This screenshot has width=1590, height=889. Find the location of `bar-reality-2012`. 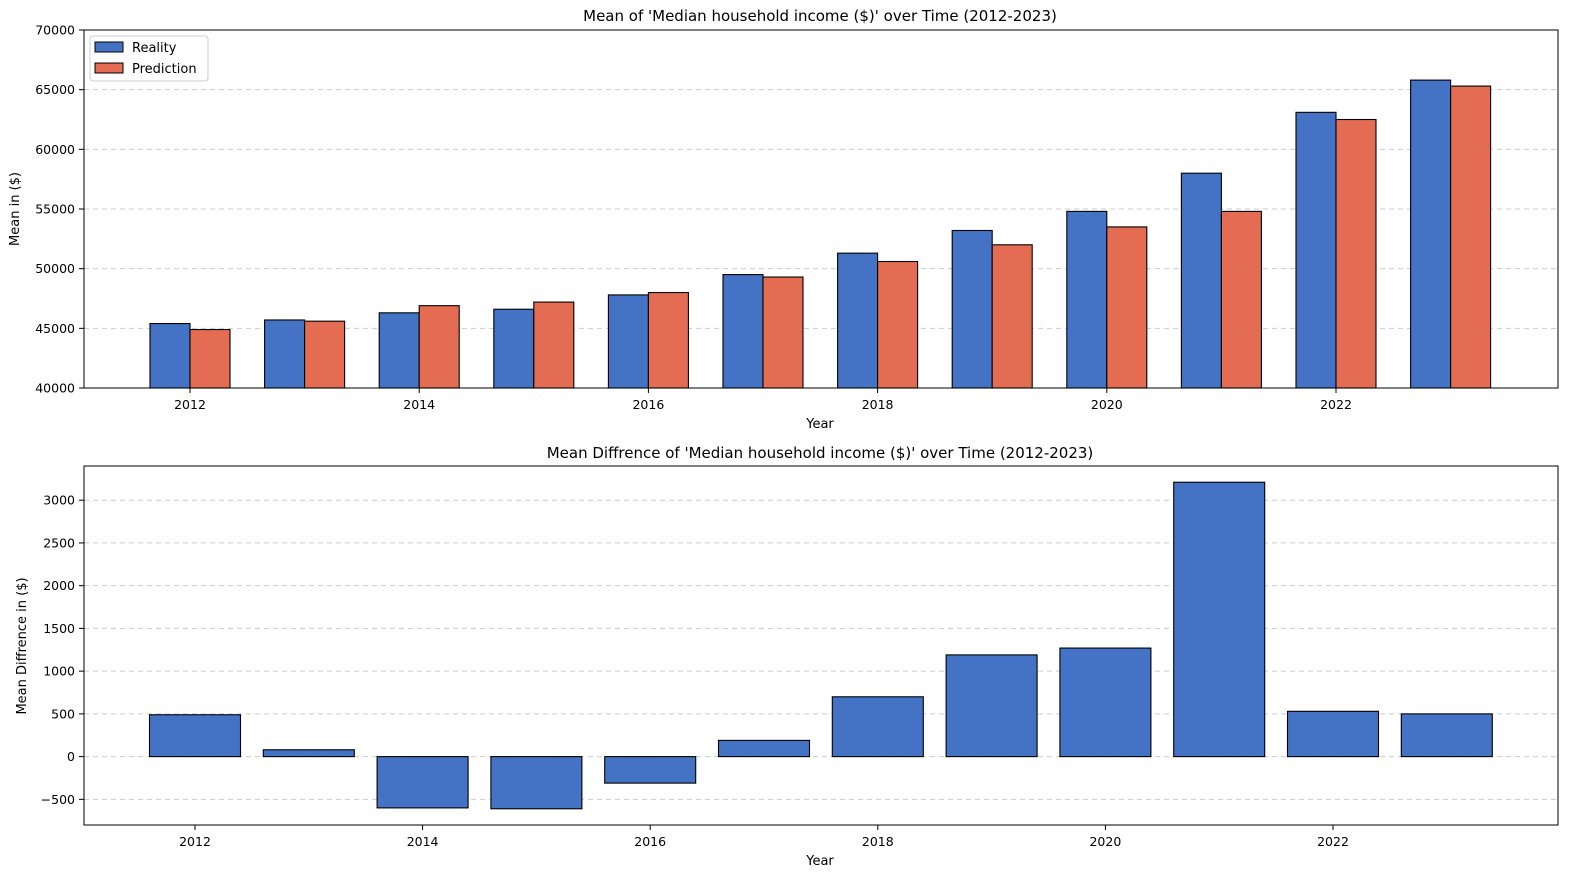

bar-reality-2012 is located at coordinates (170, 356).